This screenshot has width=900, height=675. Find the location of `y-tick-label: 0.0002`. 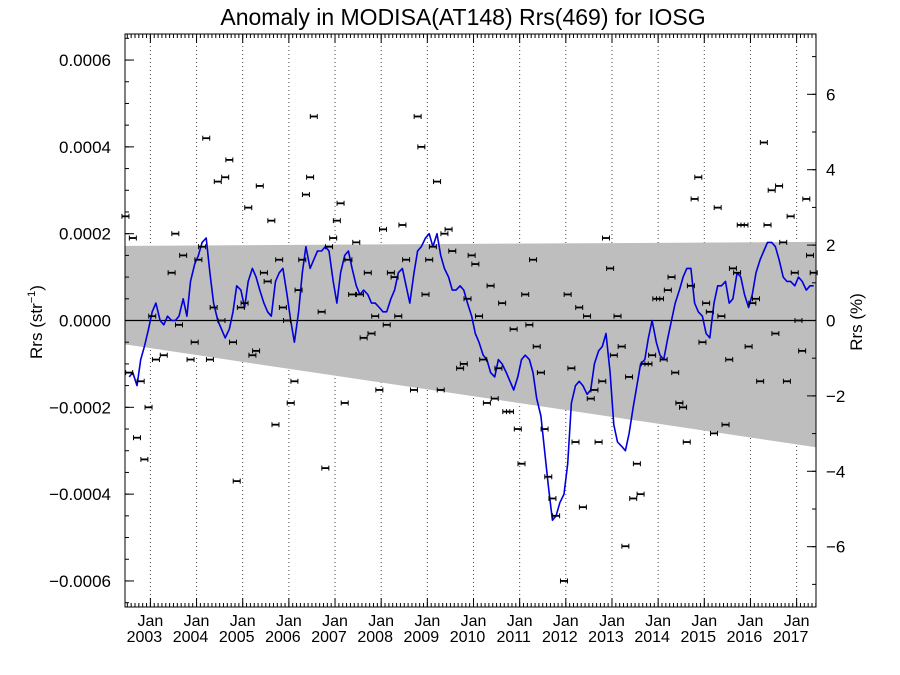

y-tick-label: 0.0002 is located at coordinates (85, 234).